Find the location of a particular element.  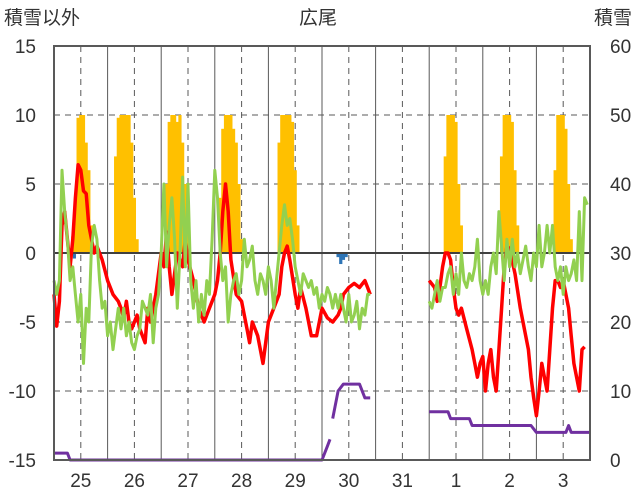

y2-tick-label: 60 is located at coordinates (620, 47).